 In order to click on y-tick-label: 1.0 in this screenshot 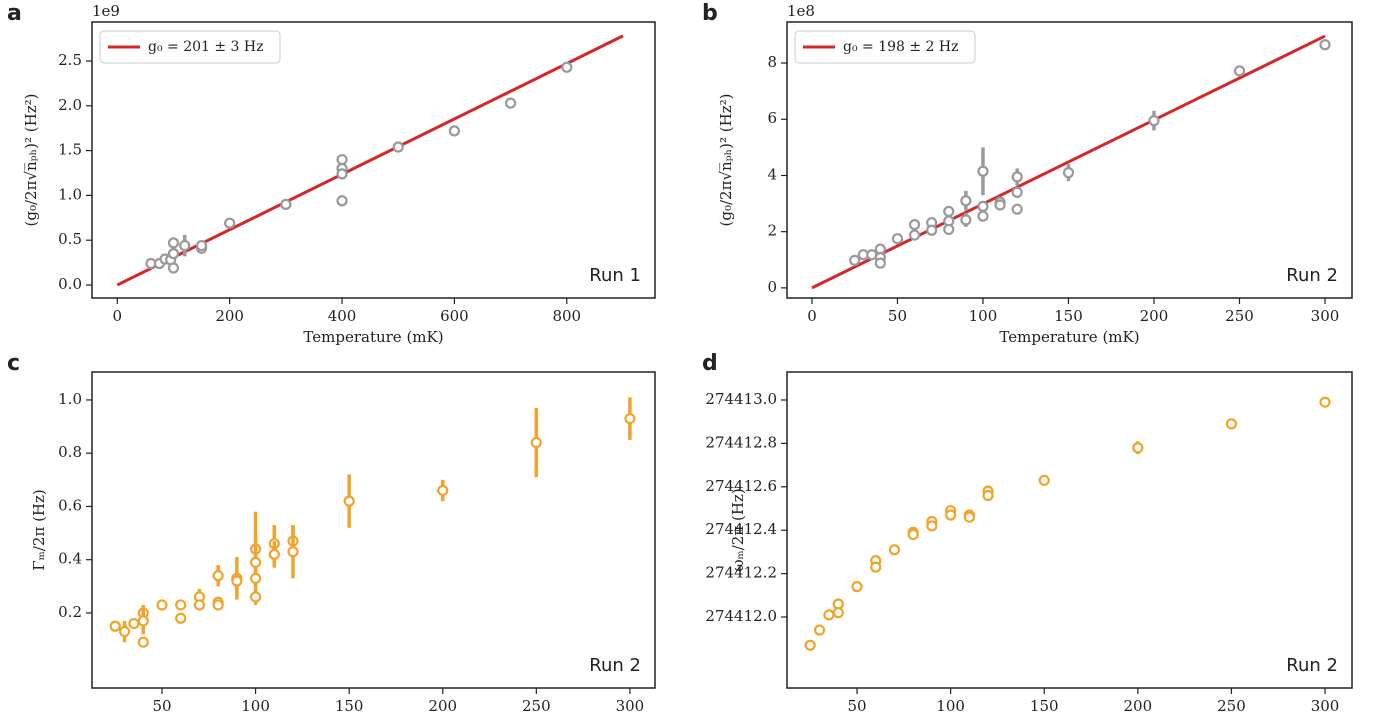, I will do `click(70, 399)`.